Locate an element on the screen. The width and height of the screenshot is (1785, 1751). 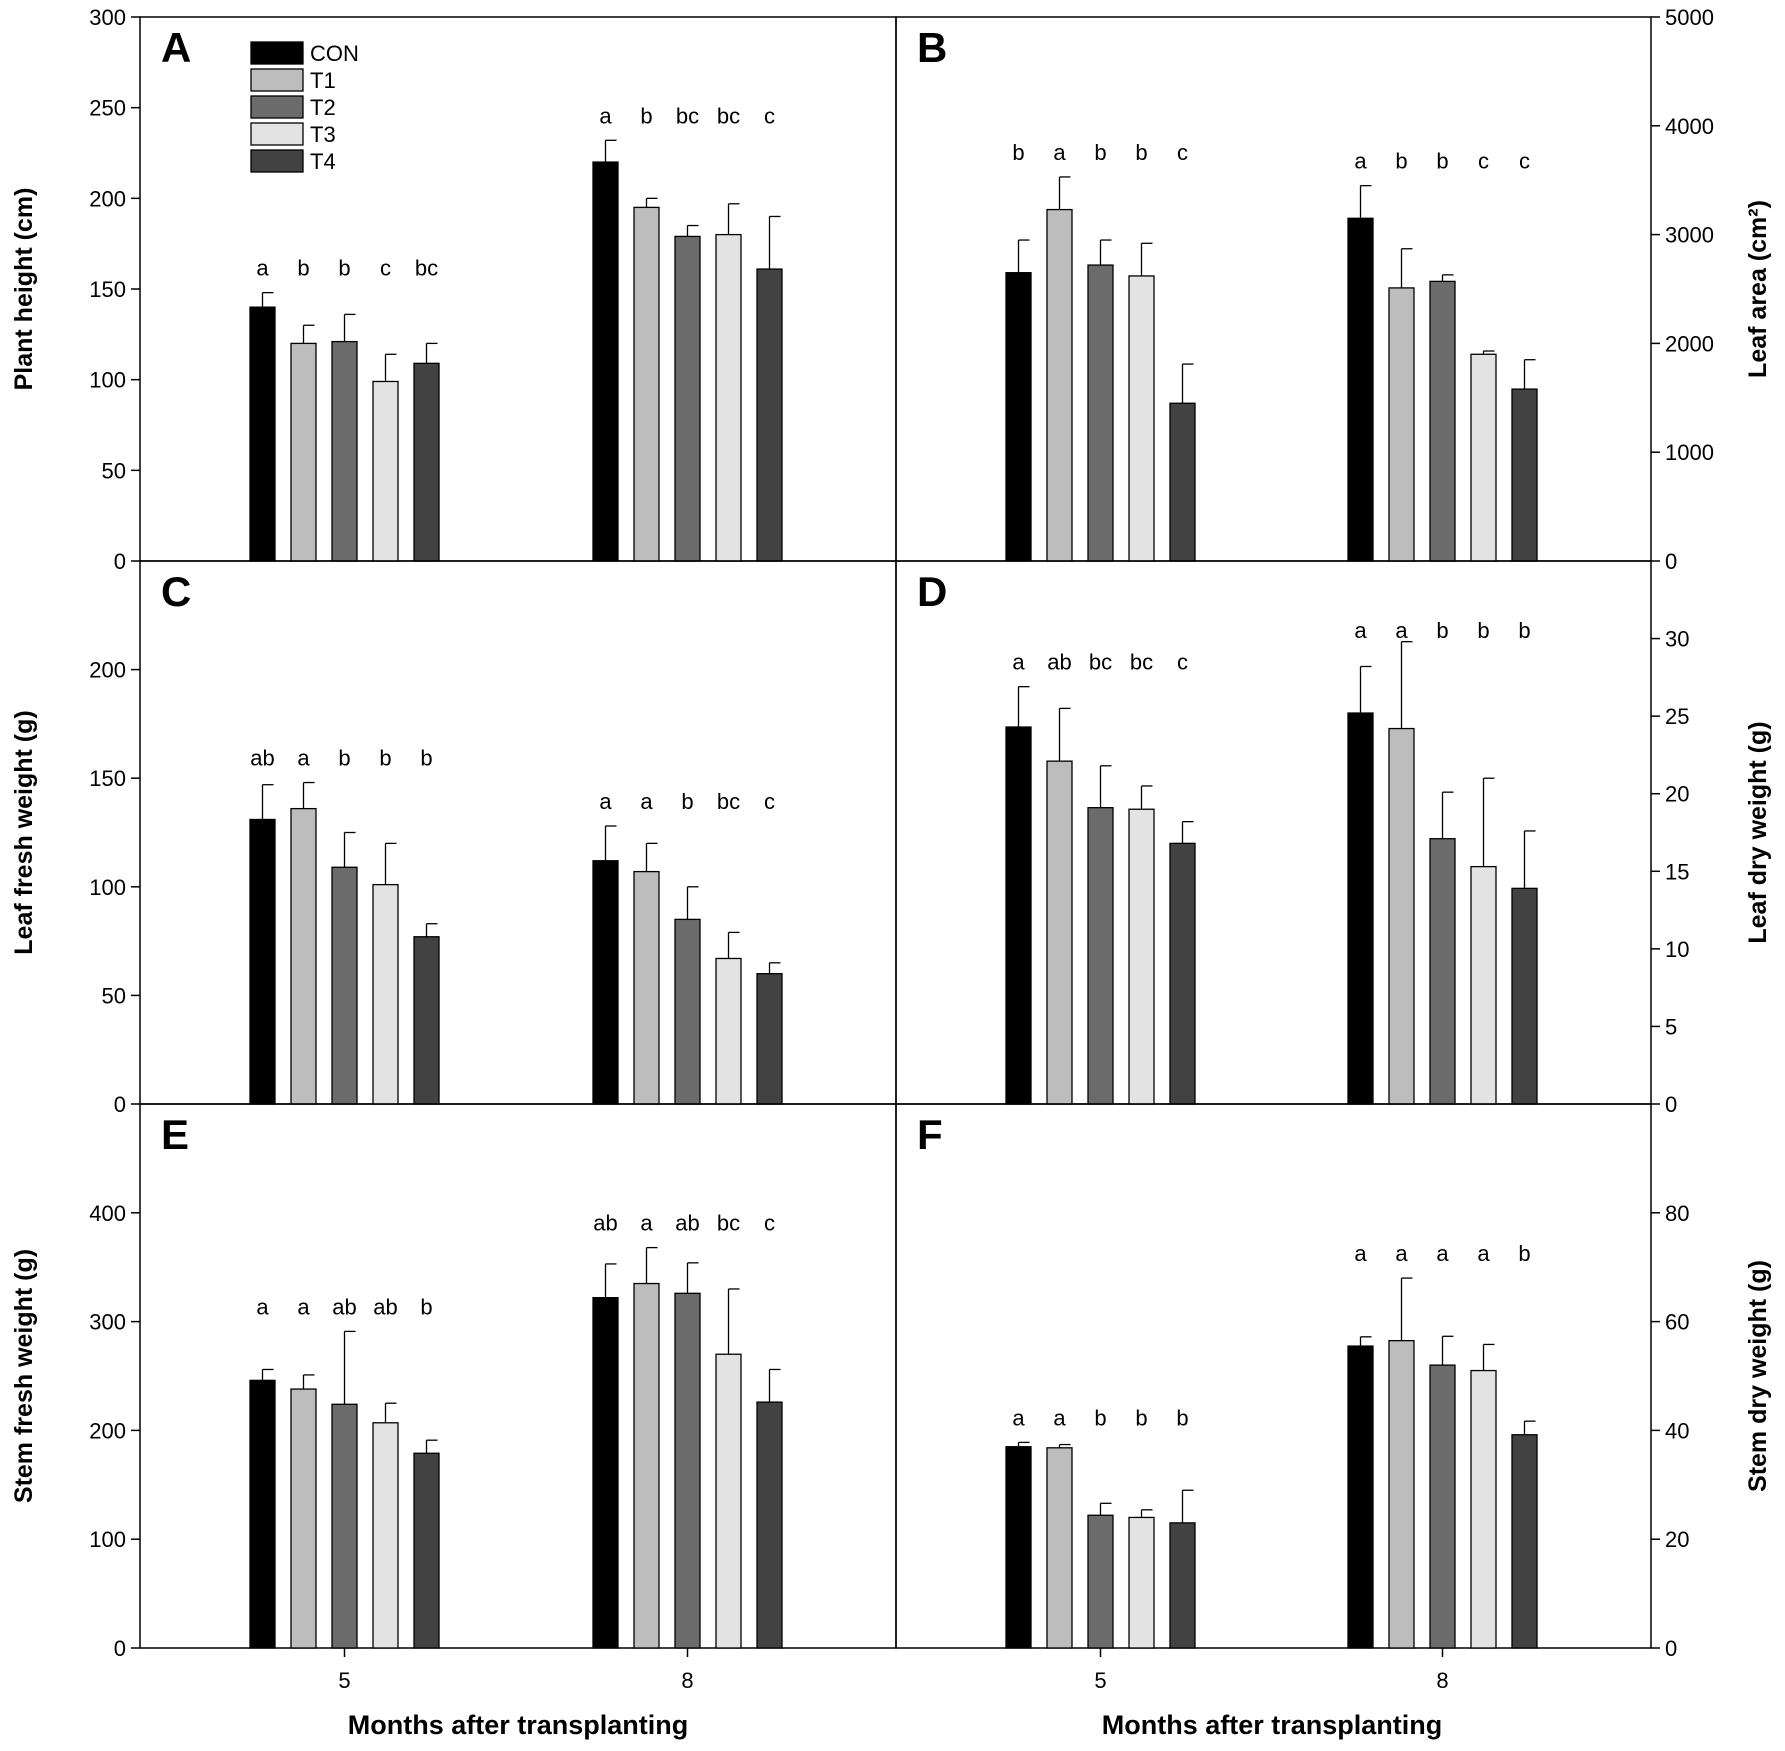
y-tick-label: 250 is located at coordinates (107, 108).